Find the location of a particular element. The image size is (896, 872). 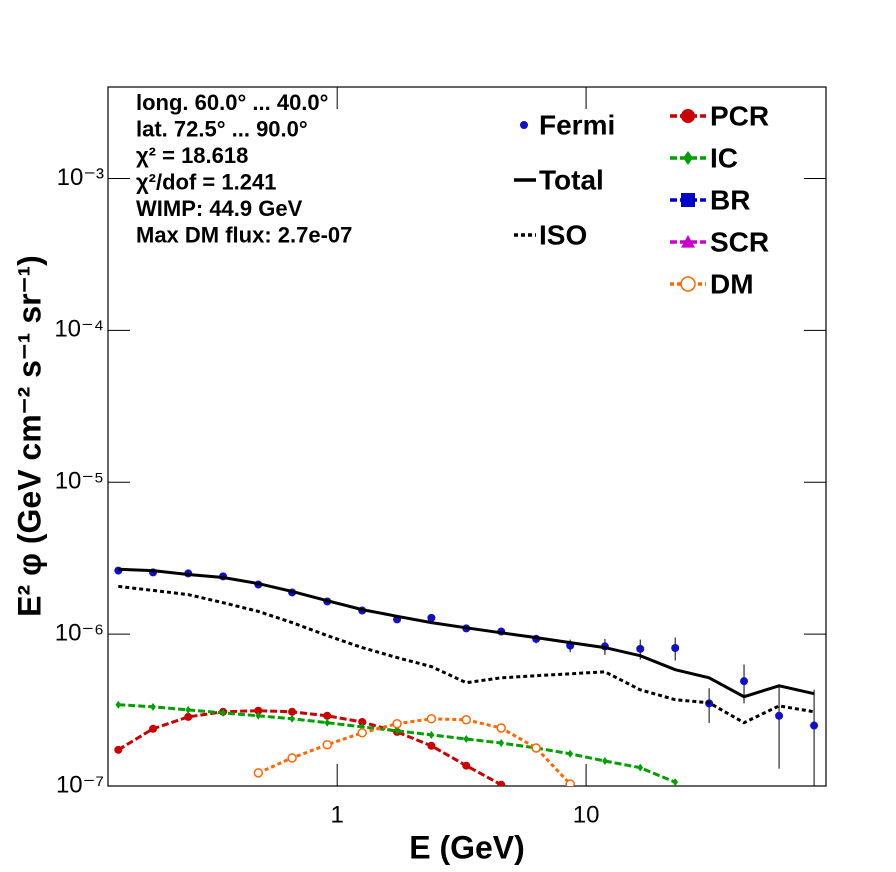

legend-label: DM is located at coordinates (732, 283).